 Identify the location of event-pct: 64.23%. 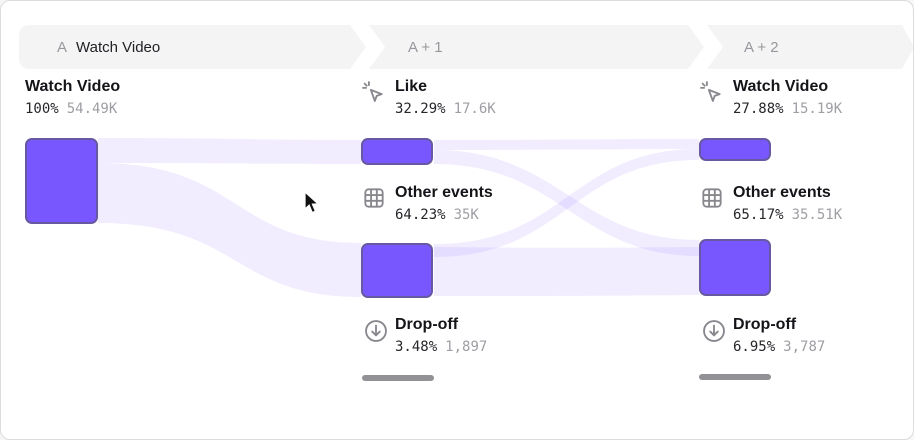
(420, 215).